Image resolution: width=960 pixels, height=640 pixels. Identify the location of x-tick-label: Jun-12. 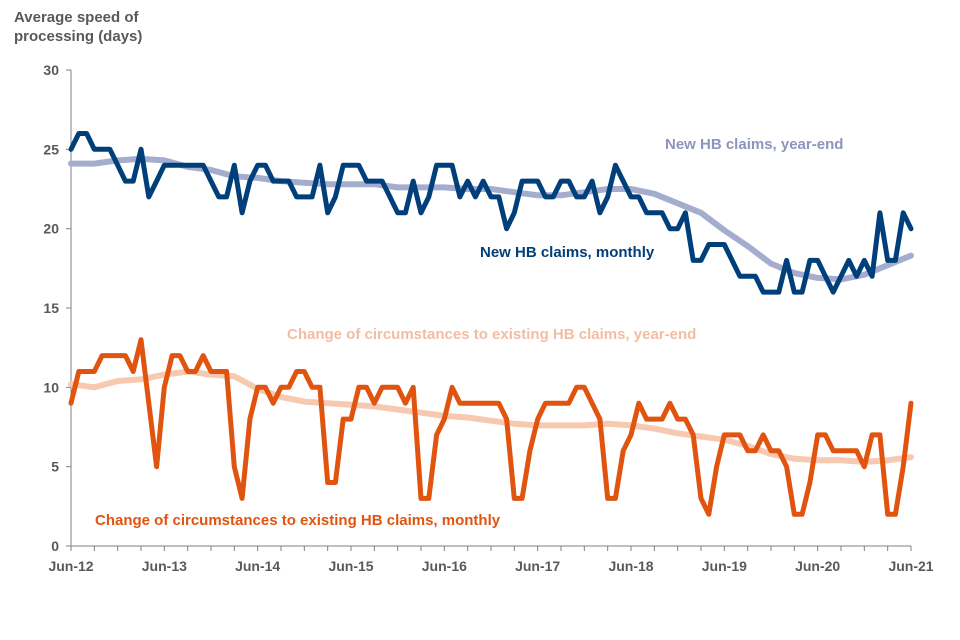
(70, 566).